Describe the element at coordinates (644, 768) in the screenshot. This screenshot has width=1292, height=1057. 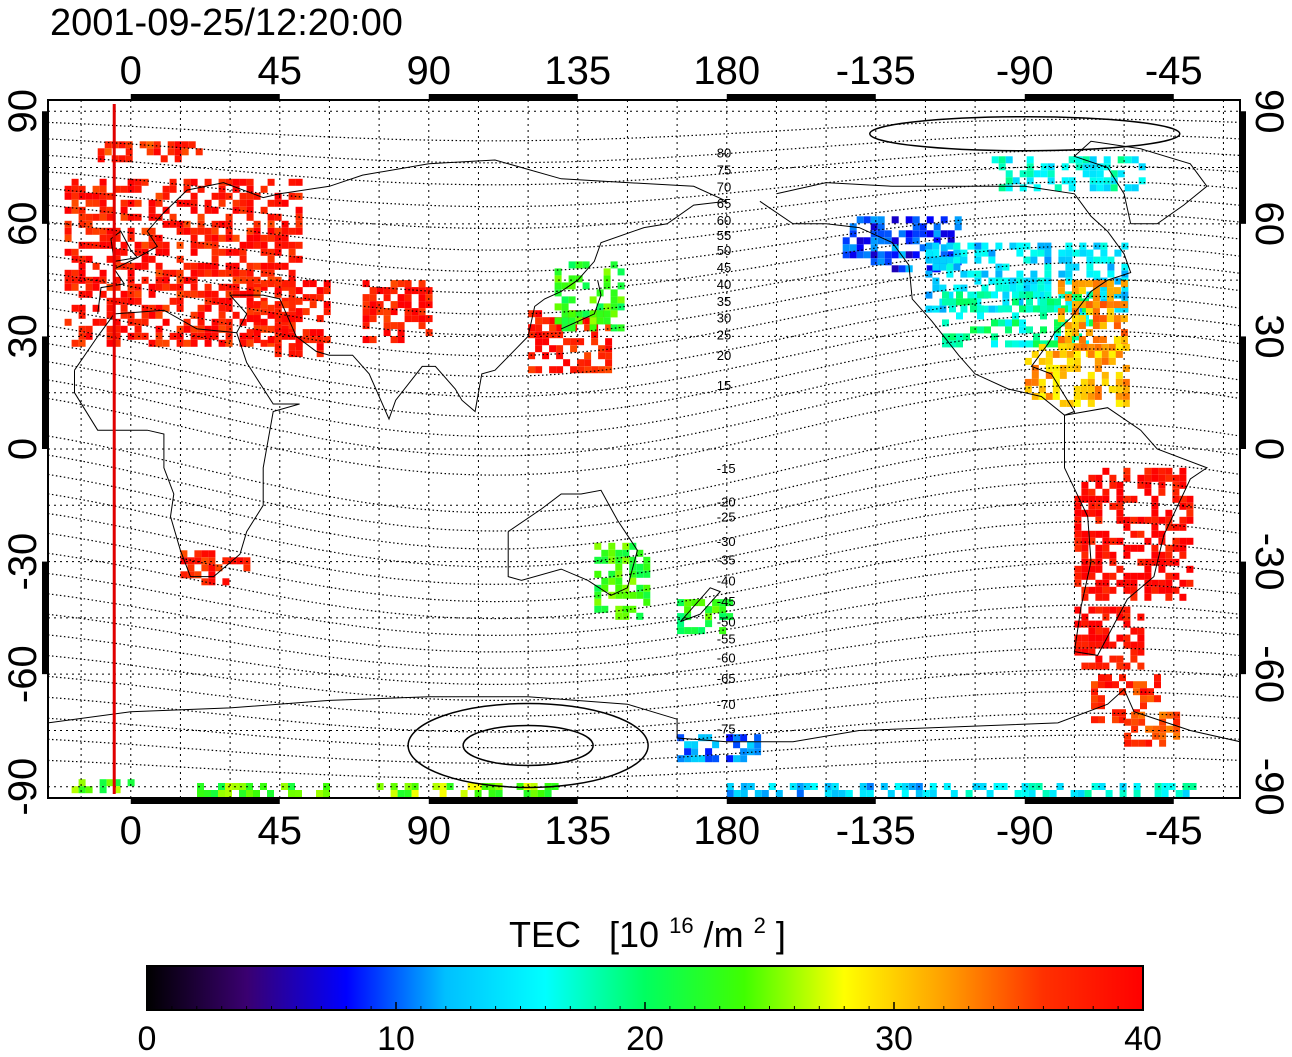
I see `contour-line` at that location.